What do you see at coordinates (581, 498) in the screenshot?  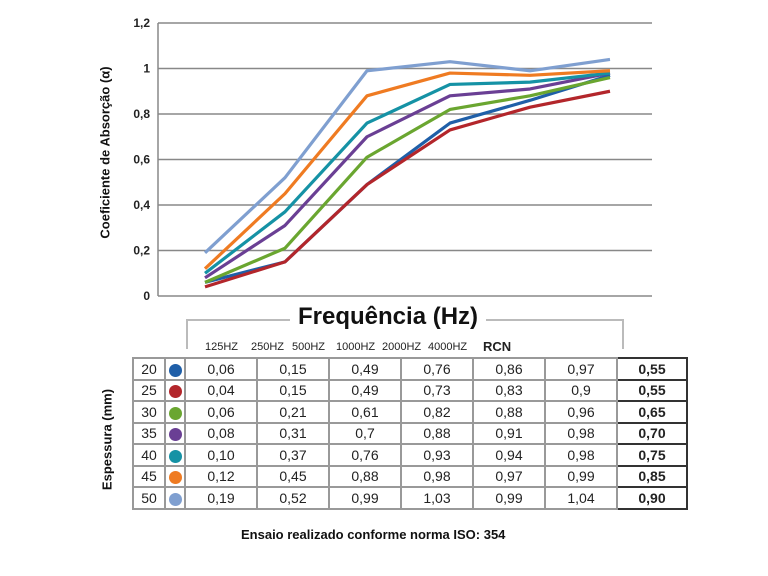 I see `value-cell: 1,04` at bounding box center [581, 498].